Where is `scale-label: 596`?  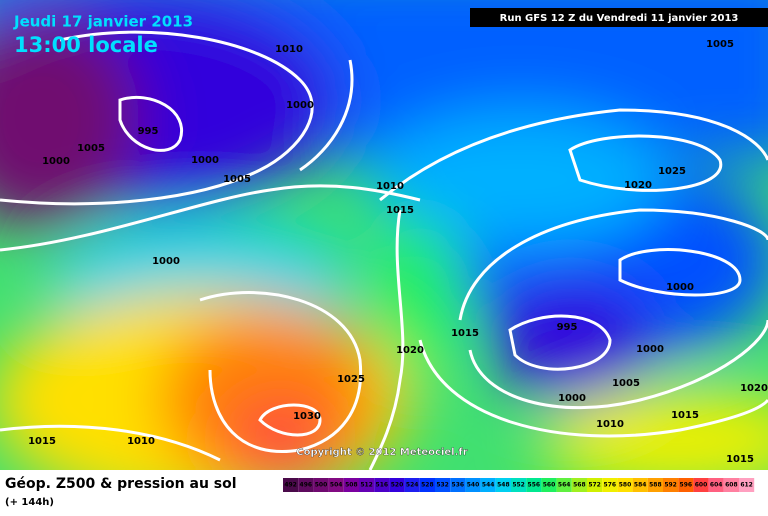 scale-label: 596 is located at coordinates (686, 485).